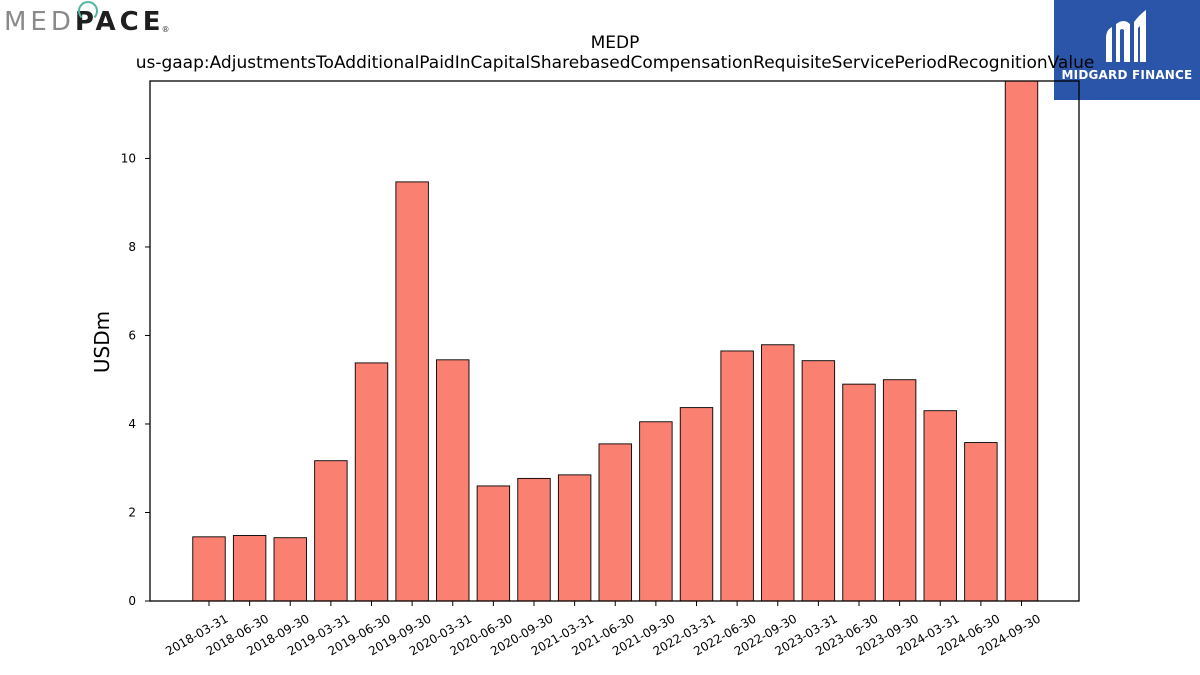 Image resolution: width=1200 pixels, height=675 pixels. What do you see at coordinates (1127, 75) in the screenshot?
I see `midgard-logo-text: MIDGARD FINANCE` at bounding box center [1127, 75].